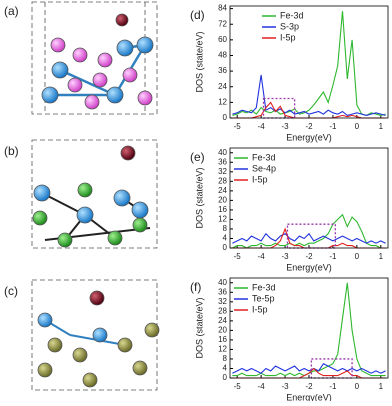 This screenshot has height=406, width=392. I want to click on structure-c, so click(95, 335).